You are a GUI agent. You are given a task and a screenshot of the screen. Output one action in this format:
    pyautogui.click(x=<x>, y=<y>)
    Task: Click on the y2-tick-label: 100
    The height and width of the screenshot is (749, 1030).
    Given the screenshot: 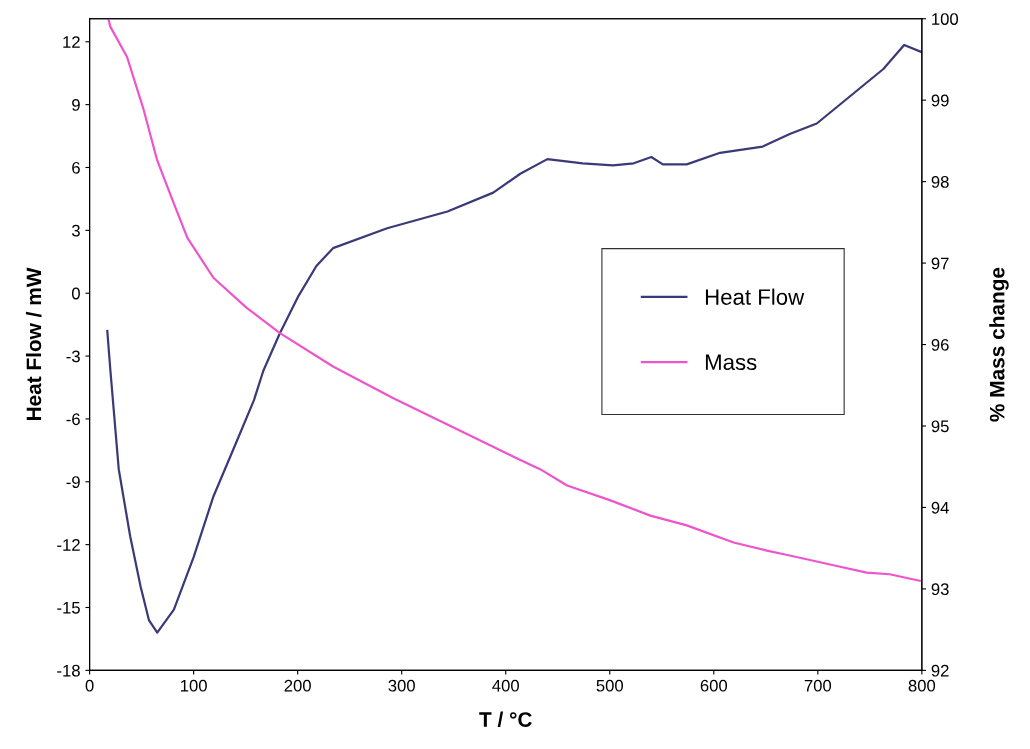 What is the action you would take?
    pyautogui.click(x=945, y=19)
    